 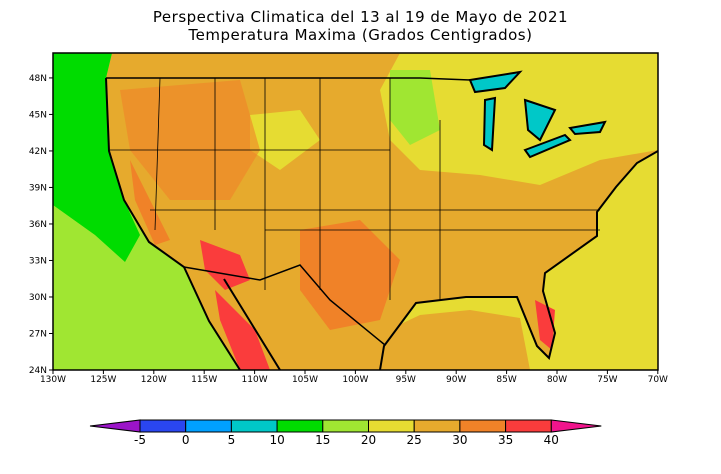 What do you see at coordinates (459, 440) in the screenshot?
I see `colorbar-label: 30` at bounding box center [459, 440].